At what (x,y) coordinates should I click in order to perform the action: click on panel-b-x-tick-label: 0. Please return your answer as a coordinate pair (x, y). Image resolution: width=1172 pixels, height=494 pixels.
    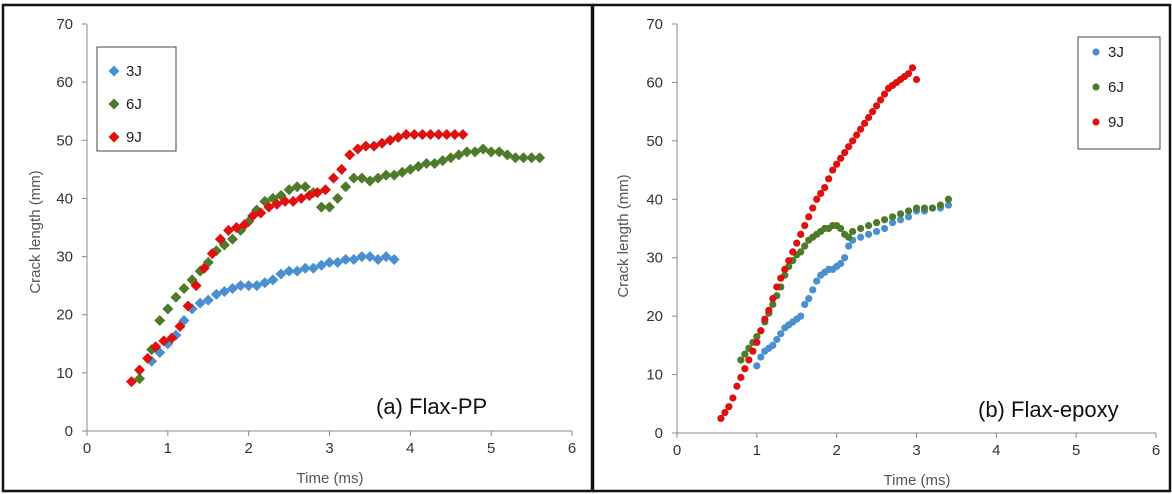
    Looking at the image, I should click on (677, 450).